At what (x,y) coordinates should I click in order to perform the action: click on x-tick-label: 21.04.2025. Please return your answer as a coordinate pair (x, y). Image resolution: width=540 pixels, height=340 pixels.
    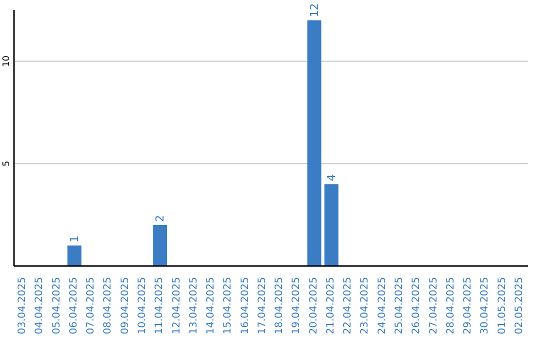
    Looking at the image, I should click on (330, 305).